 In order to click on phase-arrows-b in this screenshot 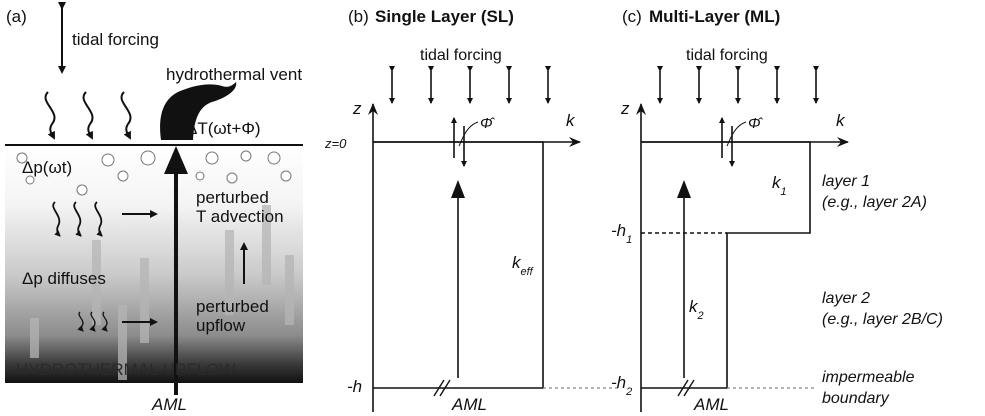, I will do `click(465, 142)`.